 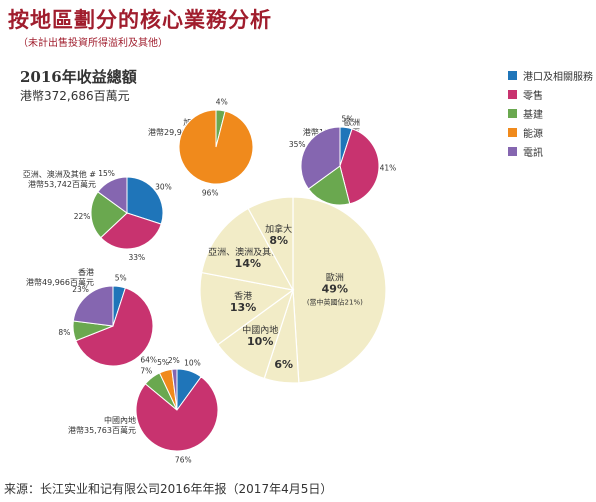 I want to click on total-pie-label-1-0: 6%, so click(x=283, y=364).